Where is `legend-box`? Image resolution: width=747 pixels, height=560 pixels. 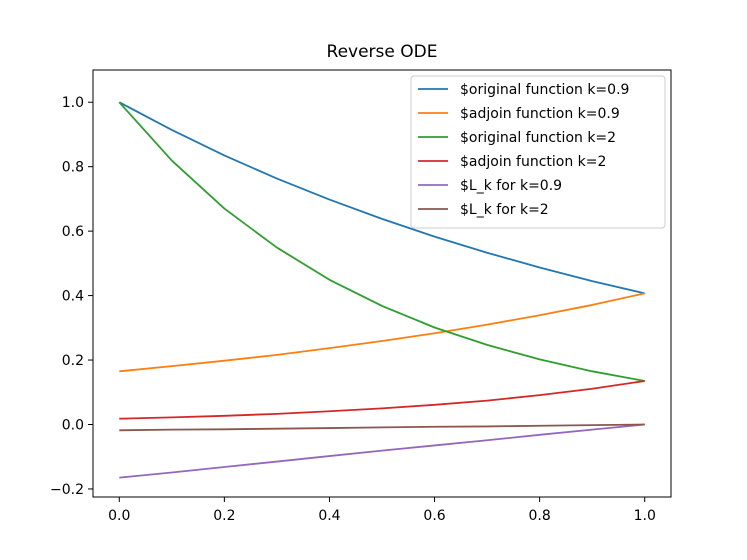
legend-box is located at coordinates (538, 152).